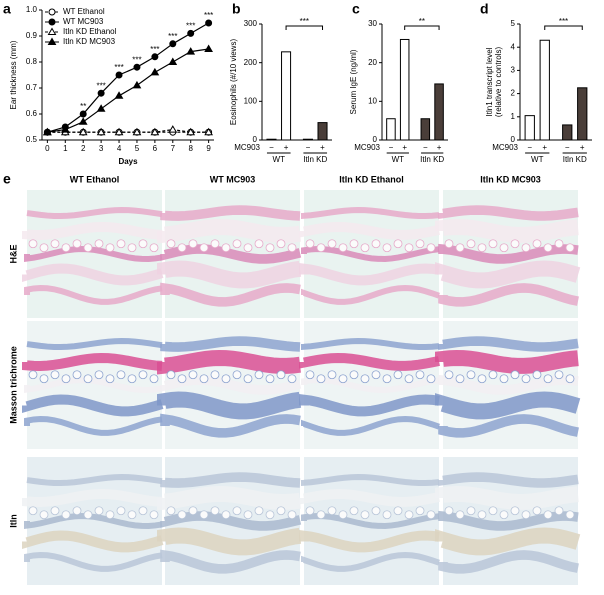 The width and height of the screenshot is (604, 595). What do you see at coordinates (233, 179) in the screenshot?
I see `column-header: WT MC903` at bounding box center [233, 179].